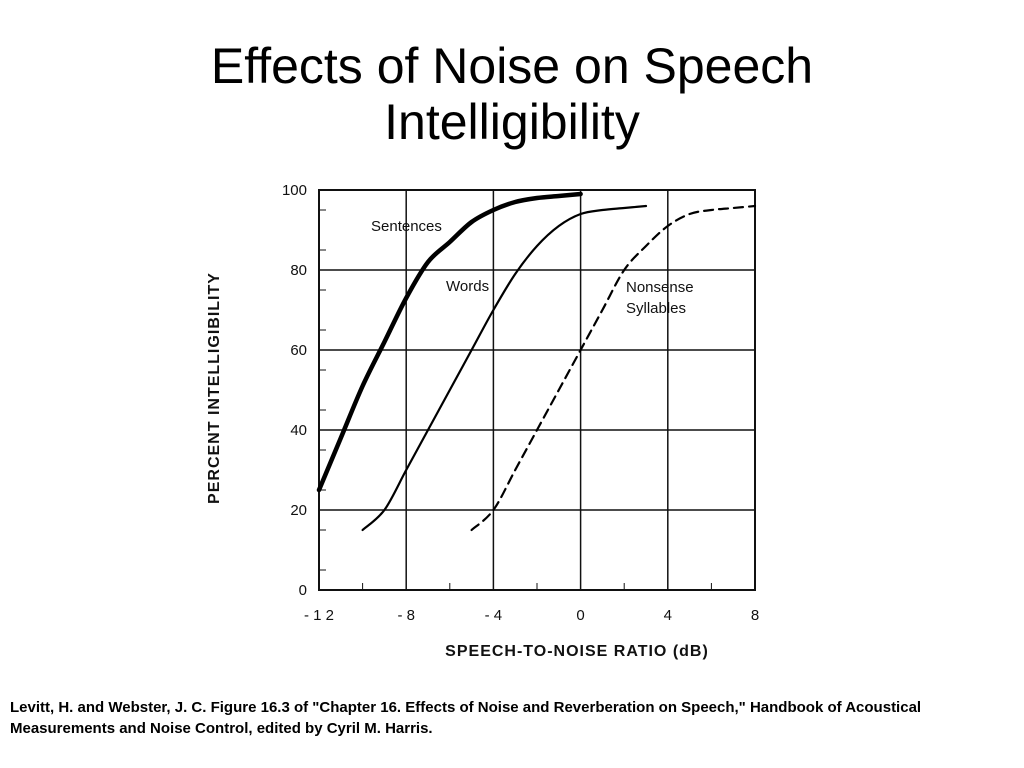 The height and width of the screenshot is (768, 1024). What do you see at coordinates (298, 350) in the screenshot?
I see `y-tick-label: 60` at bounding box center [298, 350].